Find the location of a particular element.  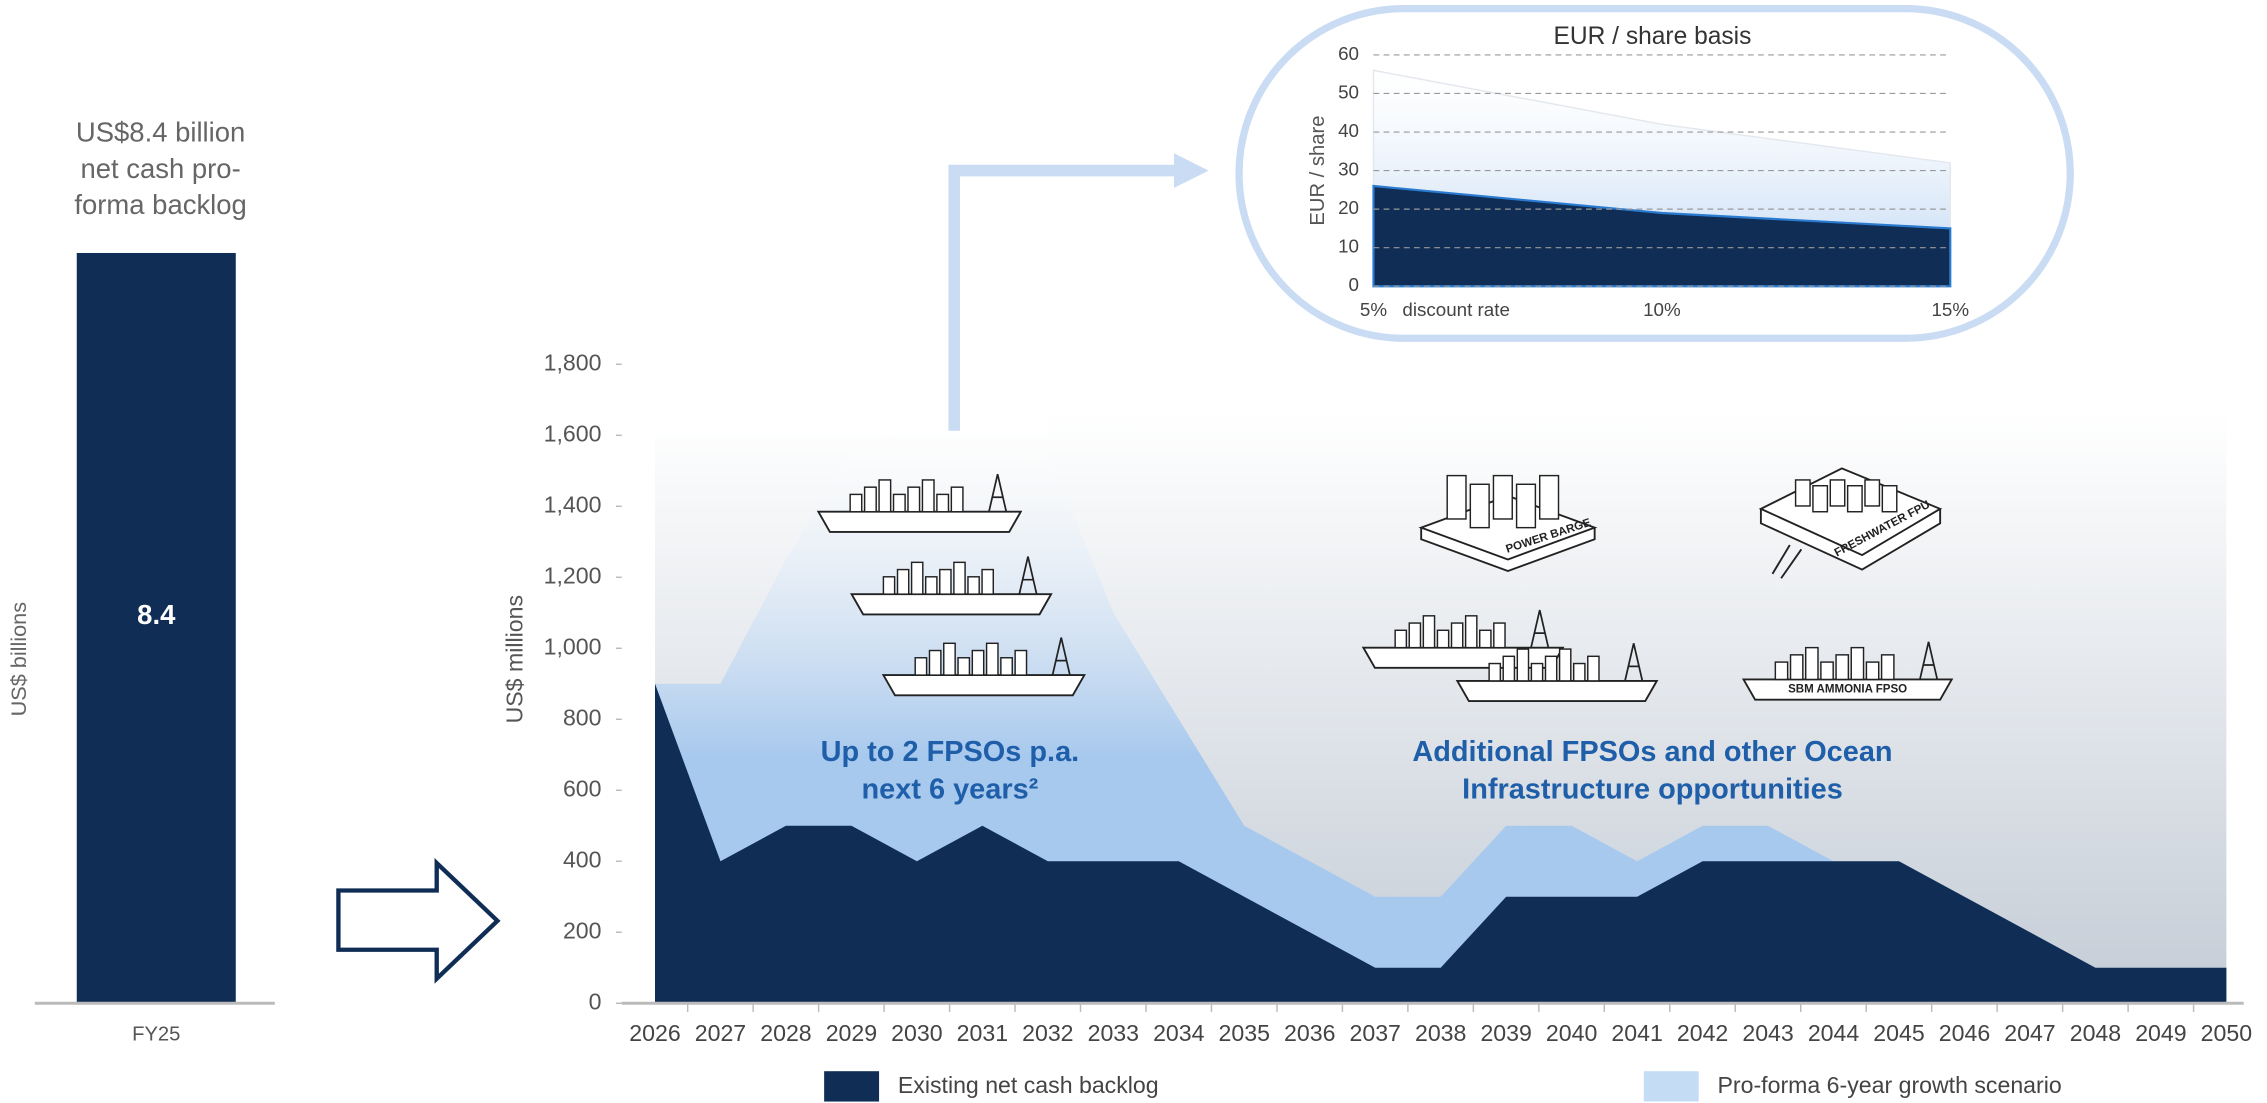

legend-label: Existing net cash backlog is located at coordinates (1028, 1085).